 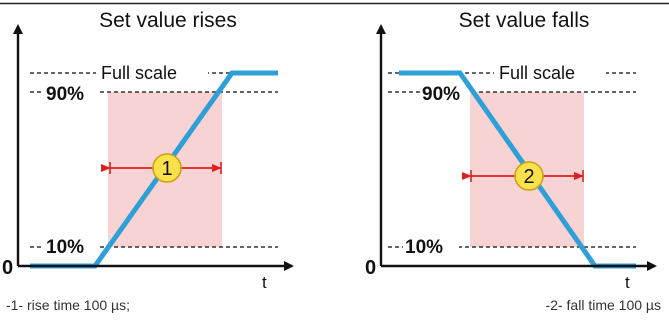 What do you see at coordinates (524, 20) in the screenshot?
I see `panel-fall-title: Set value falls` at bounding box center [524, 20].